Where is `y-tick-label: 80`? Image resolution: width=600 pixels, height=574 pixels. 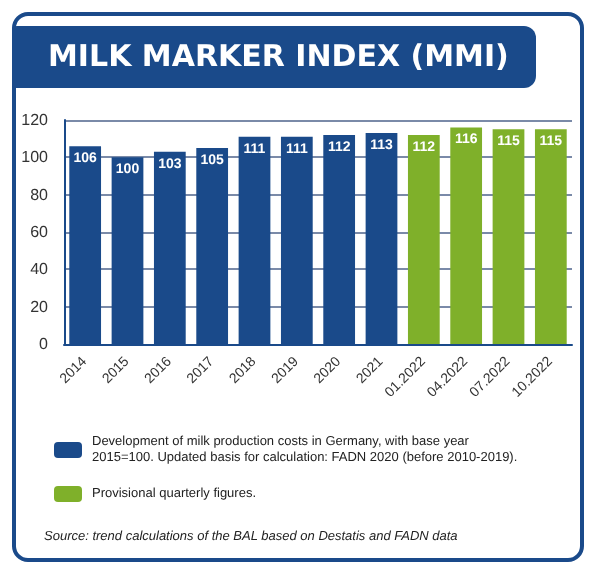 y-tick-label: 80 is located at coordinates (40, 194).